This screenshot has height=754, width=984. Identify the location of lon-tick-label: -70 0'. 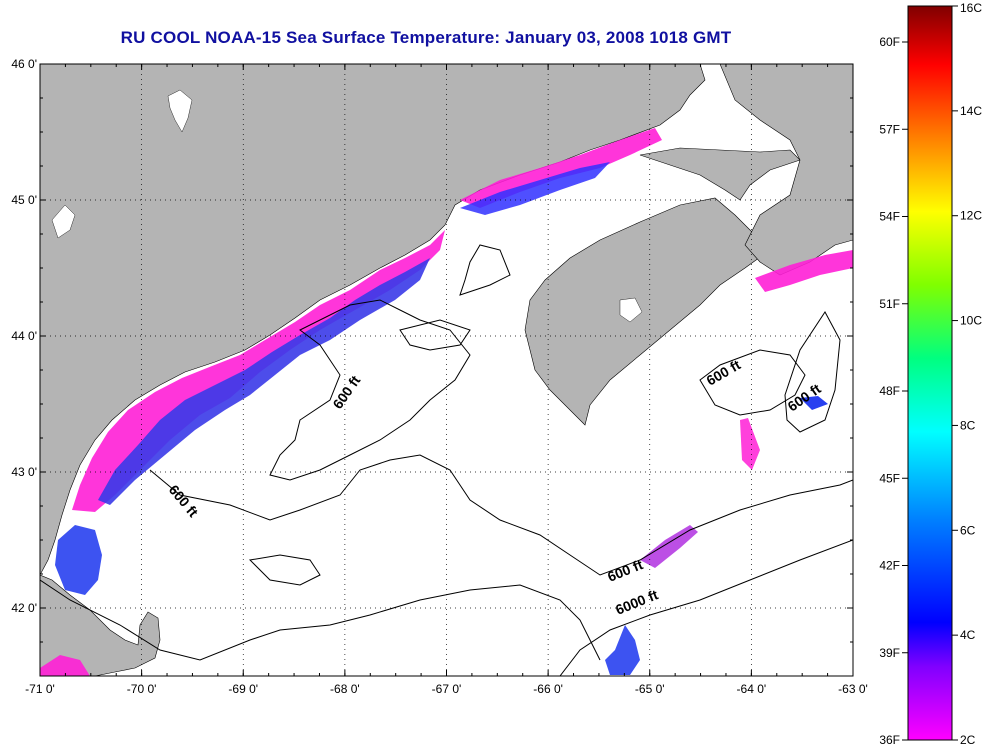
(142, 689).